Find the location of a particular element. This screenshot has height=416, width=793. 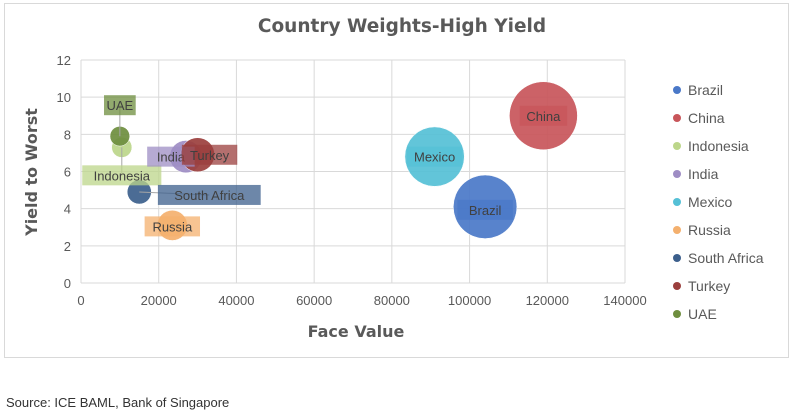

data-label-russia: Russia is located at coordinates (172, 226).